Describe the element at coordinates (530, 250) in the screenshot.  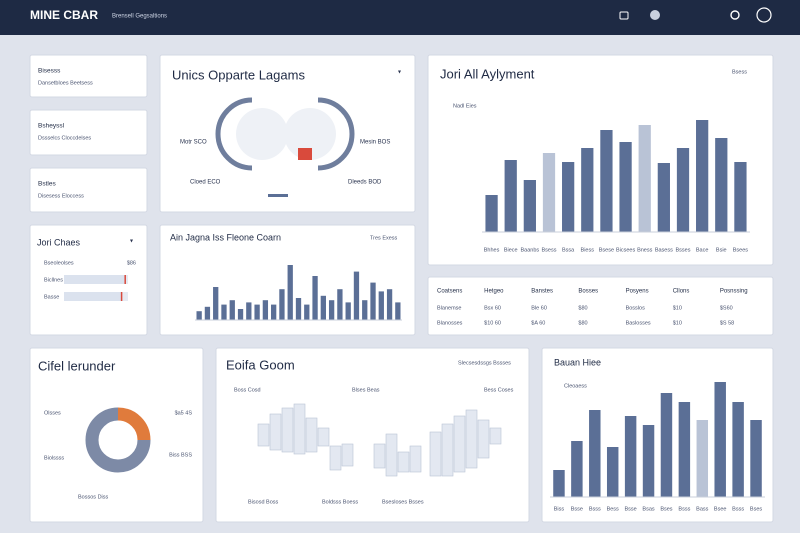
I see `x-tick-label: Baanbs` at that location.